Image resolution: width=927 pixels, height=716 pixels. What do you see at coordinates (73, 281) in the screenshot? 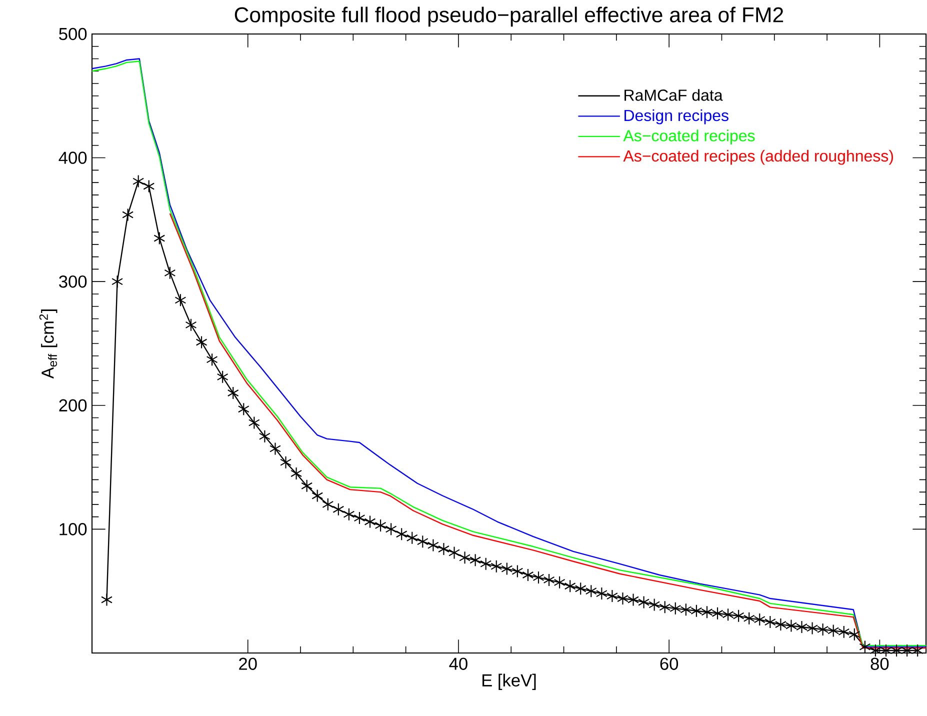
I see `y-tick-label: 300` at bounding box center [73, 281].